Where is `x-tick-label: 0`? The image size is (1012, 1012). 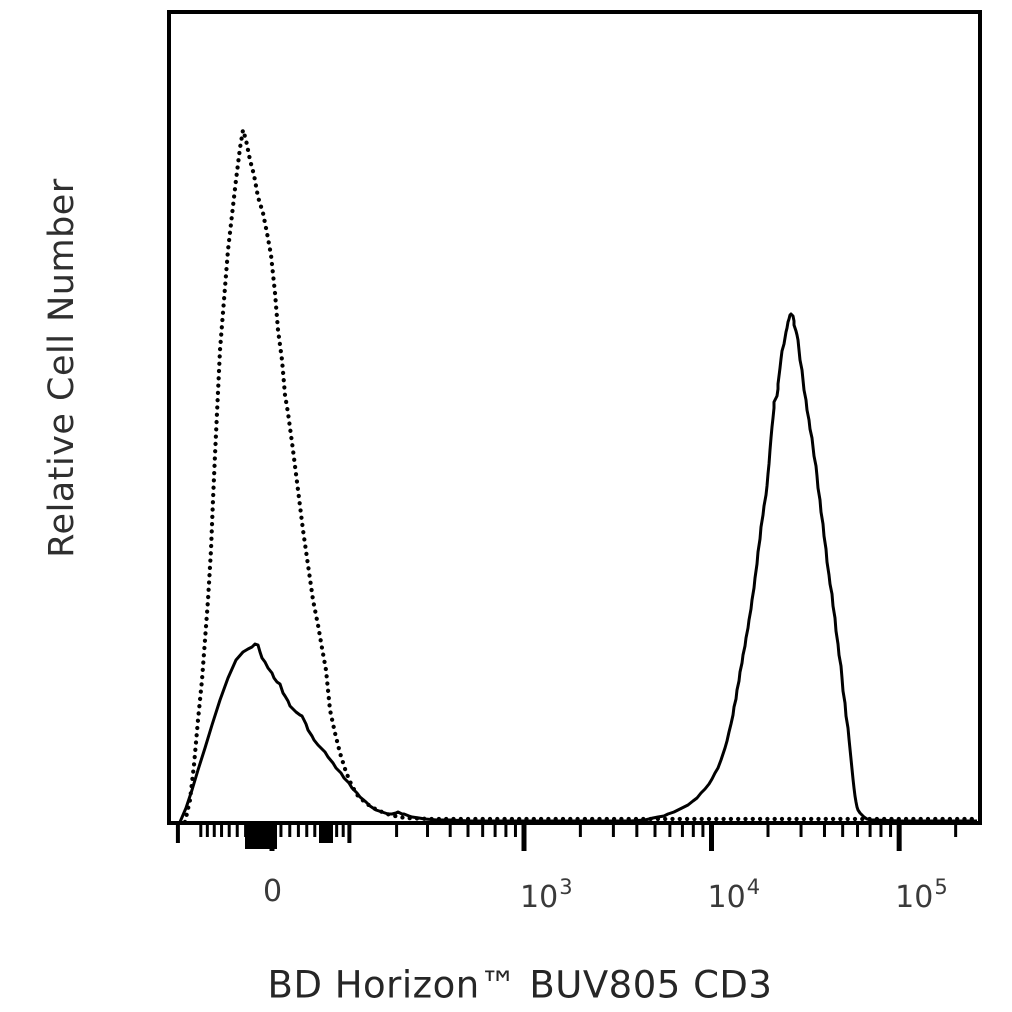 x-tick-label: 0 is located at coordinates (273, 891).